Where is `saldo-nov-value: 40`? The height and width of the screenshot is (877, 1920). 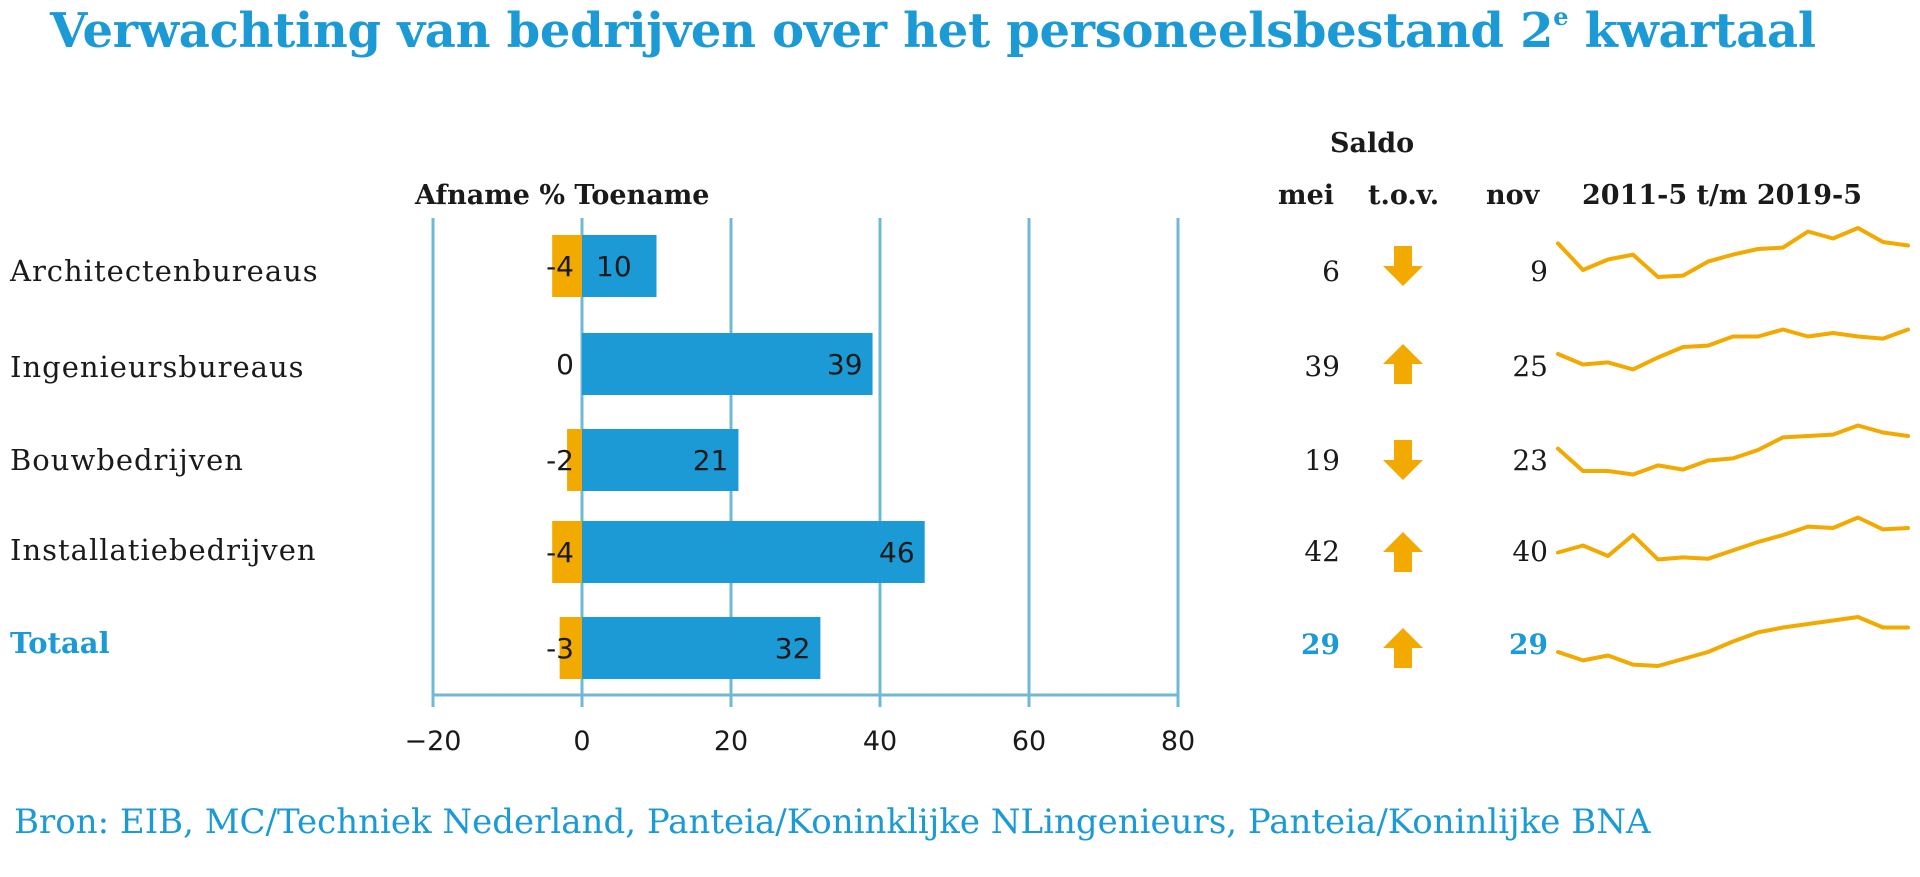
saldo-nov-value: 40 is located at coordinates (1530, 551).